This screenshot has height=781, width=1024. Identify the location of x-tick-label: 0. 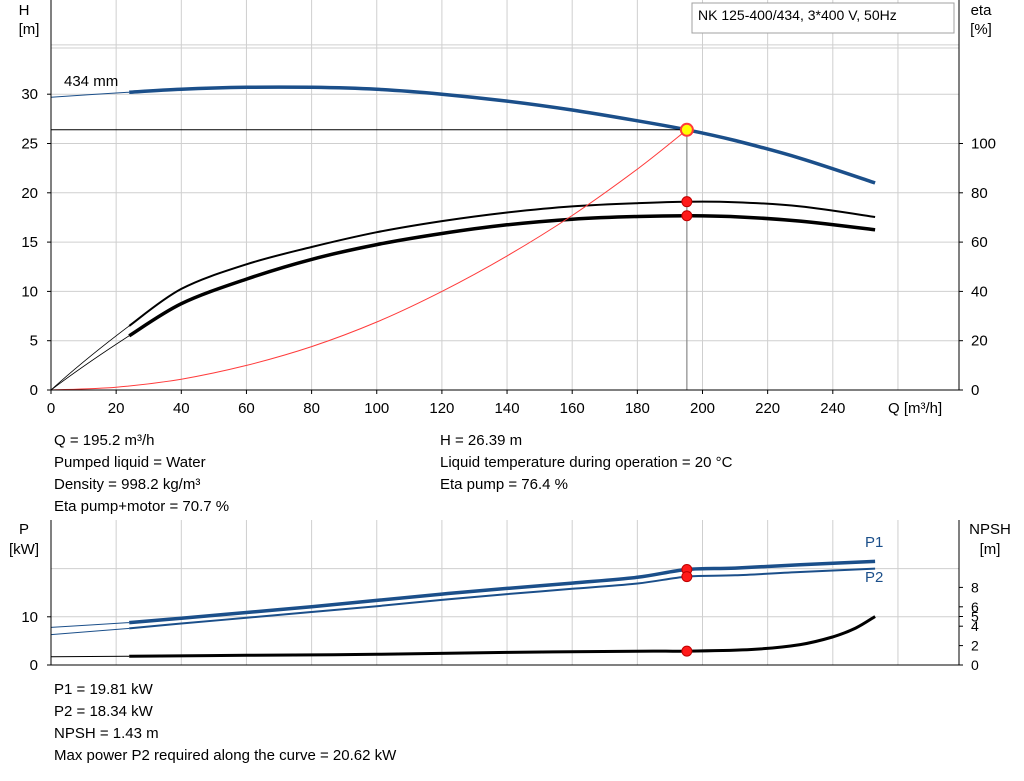
(51, 408).